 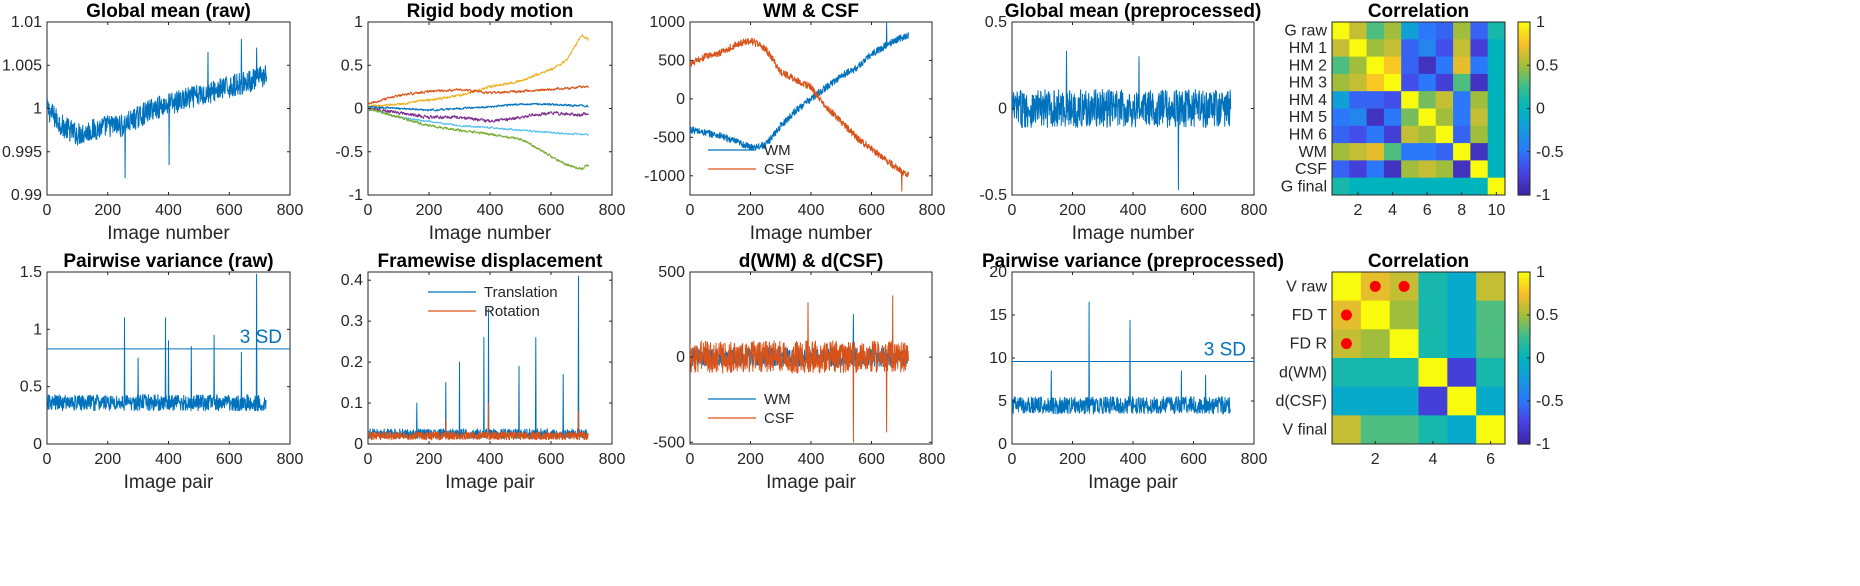 What do you see at coordinates (1375, 286) in the screenshot?
I see `significance-marker` at bounding box center [1375, 286].